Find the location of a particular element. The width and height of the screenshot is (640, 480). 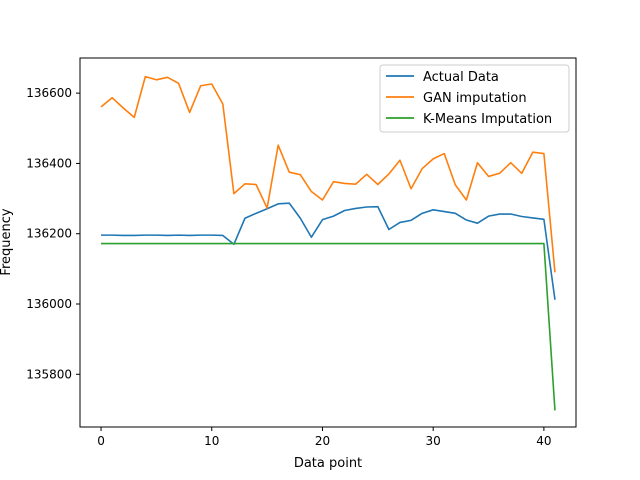

y-tick-label: 136200 is located at coordinates (49, 234).